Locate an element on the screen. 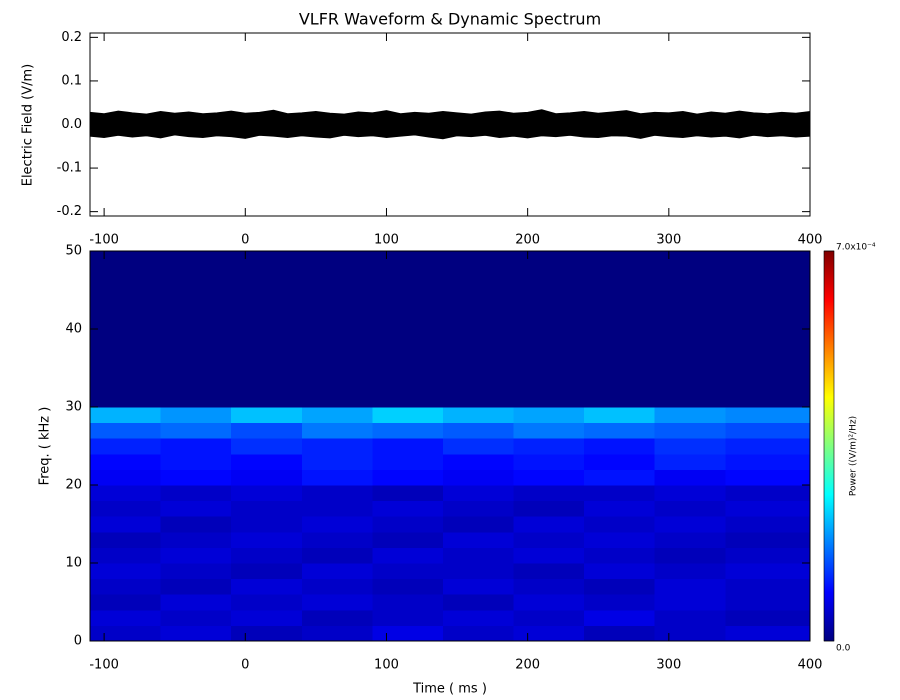  x-axis-label: Time ( ms ) is located at coordinates (449, 689).